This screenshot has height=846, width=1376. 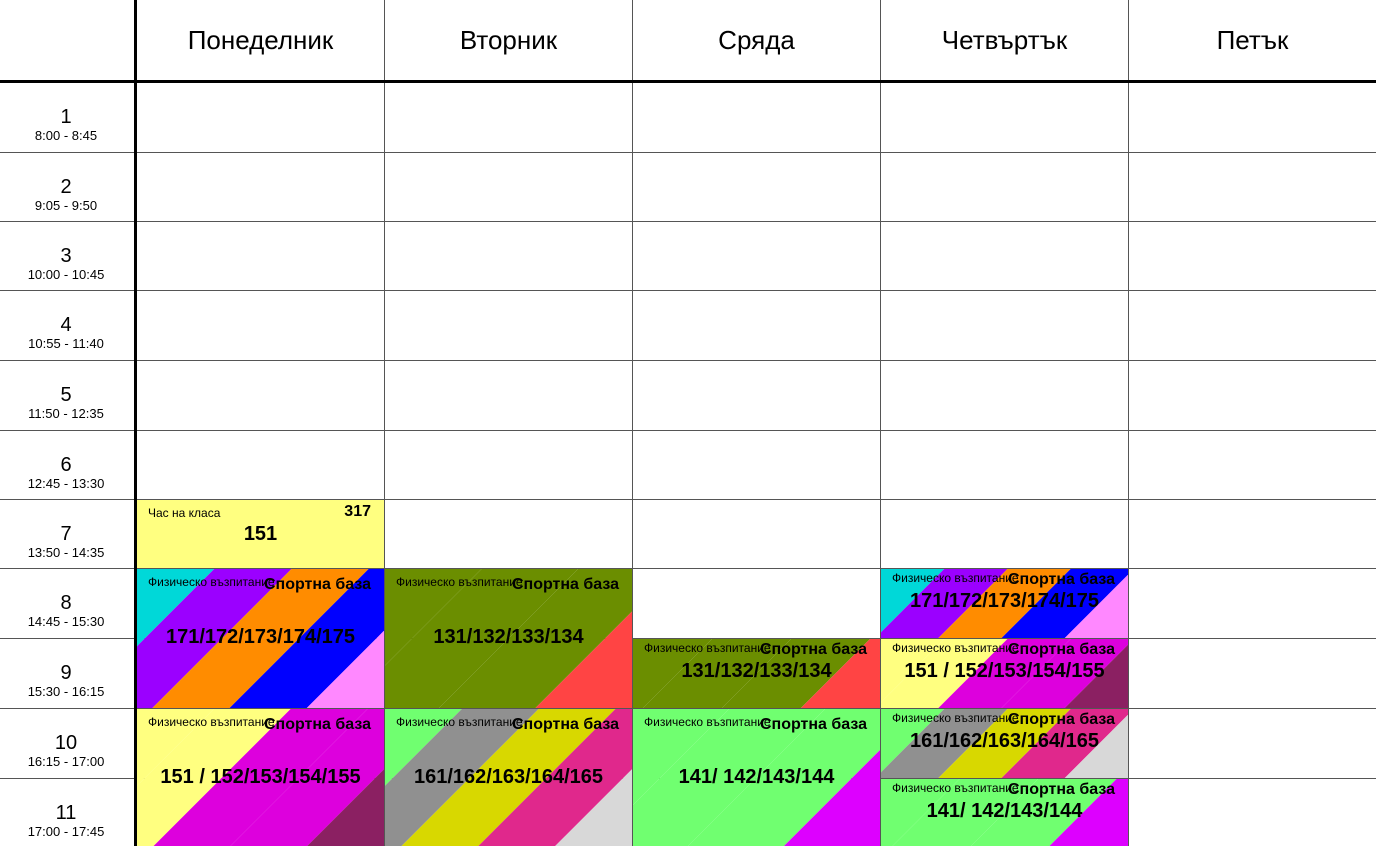 I want to click on day-header-friday: Петък, so click(x=1252, y=39).